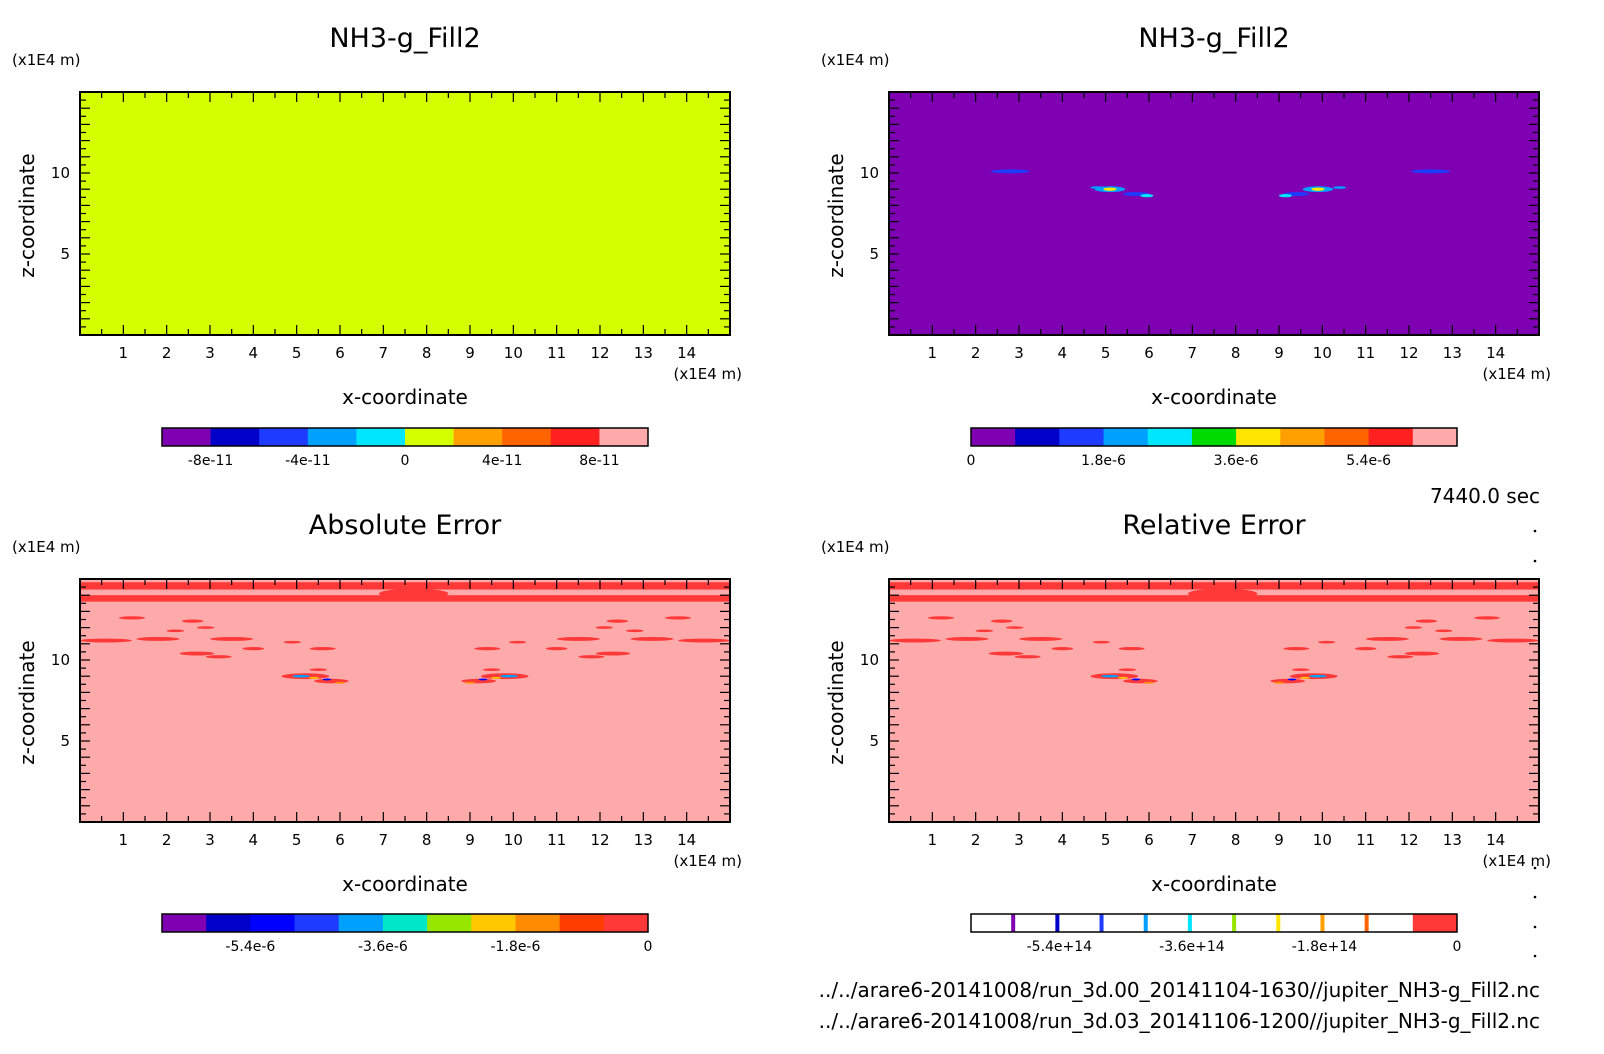 The height and width of the screenshot is (1054, 1604). Describe the element at coordinates (1485, 496) in the screenshot. I see `timestamp-label: 7440.0 sec` at that location.